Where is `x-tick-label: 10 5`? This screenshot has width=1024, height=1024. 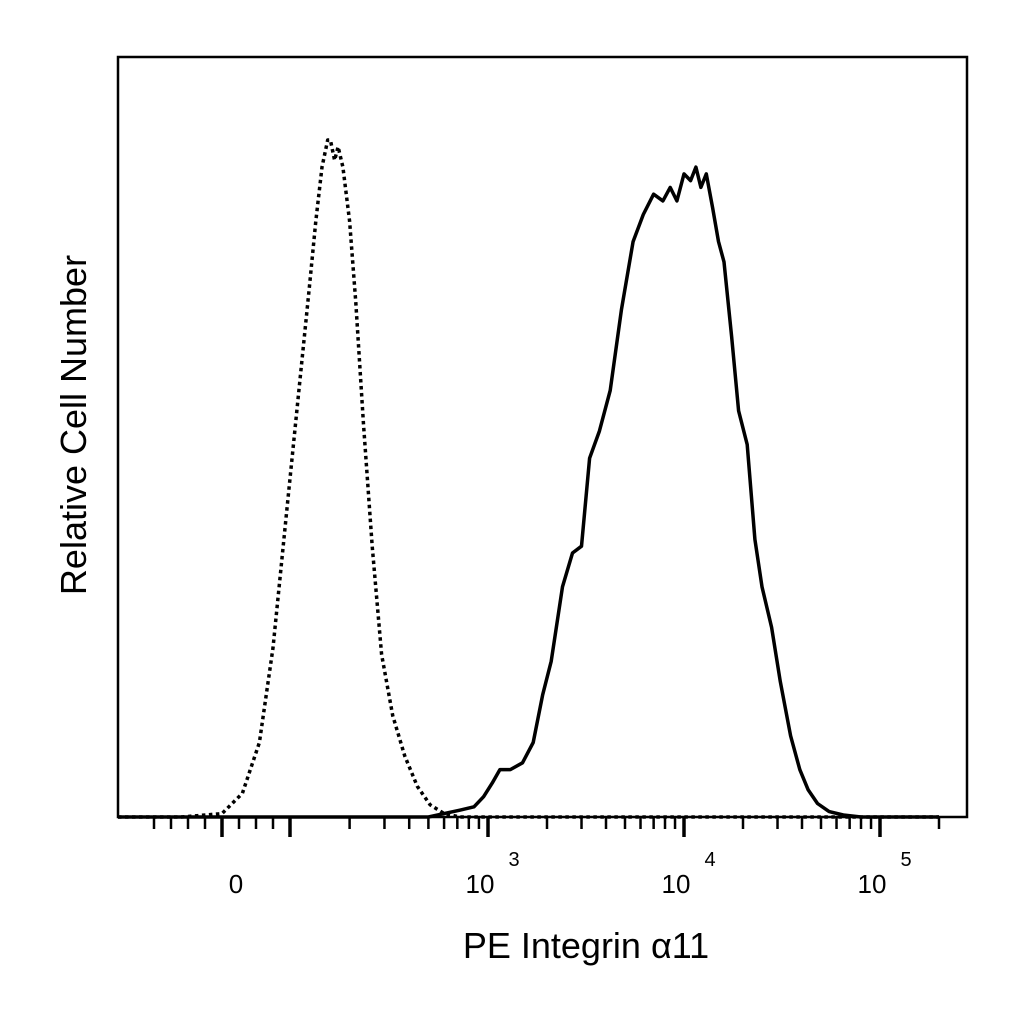 x-tick-label: 10 5 is located at coordinates (885, 874).